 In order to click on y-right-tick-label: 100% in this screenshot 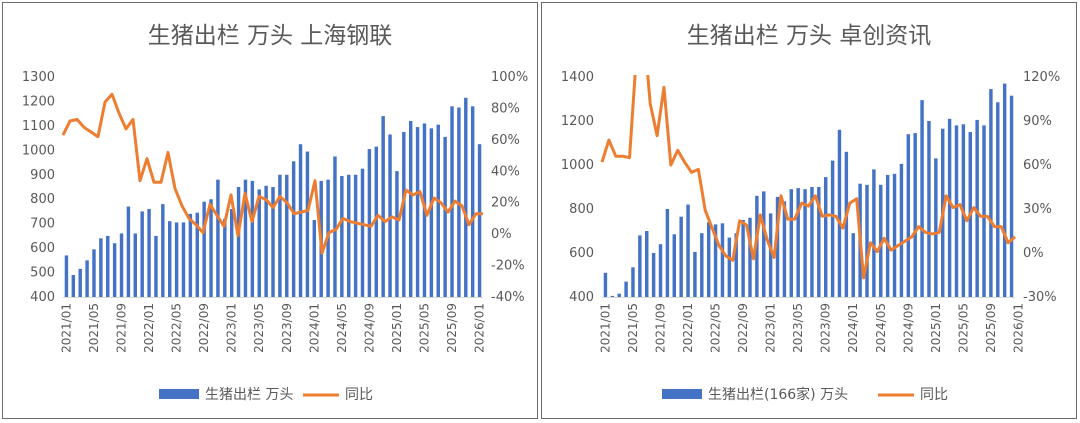, I will do `click(509, 77)`.